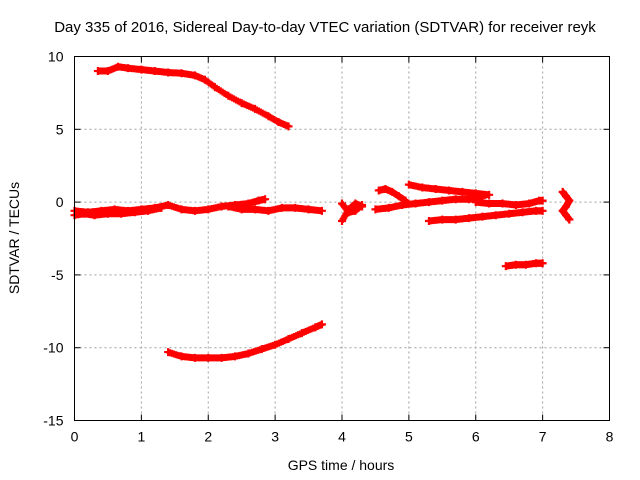 This screenshot has width=640, height=480. Describe the element at coordinates (141, 437) in the screenshot. I see `x-tick-label: 1` at that location.